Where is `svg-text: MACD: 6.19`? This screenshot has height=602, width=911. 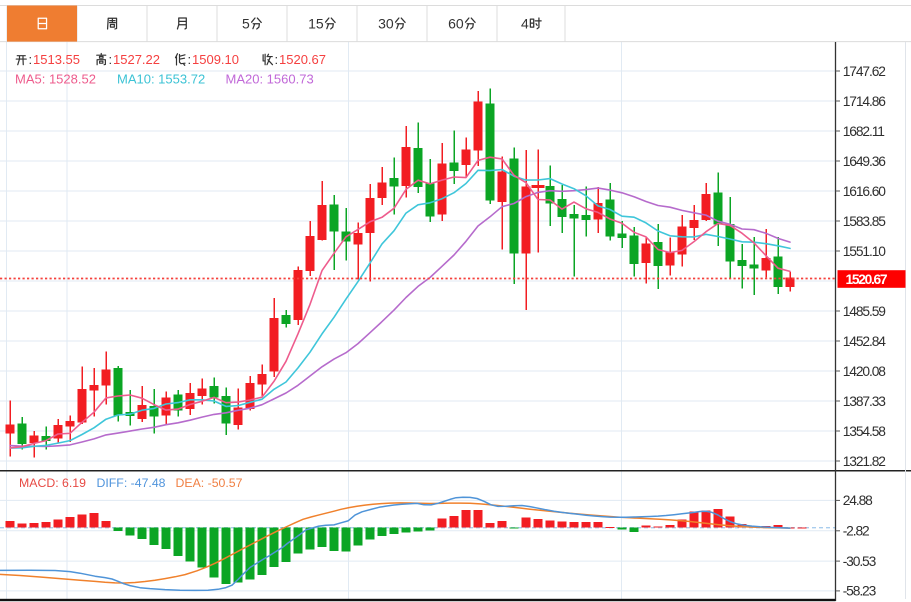 svg-text: MACD: 6.19 is located at coordinates (52, 483).